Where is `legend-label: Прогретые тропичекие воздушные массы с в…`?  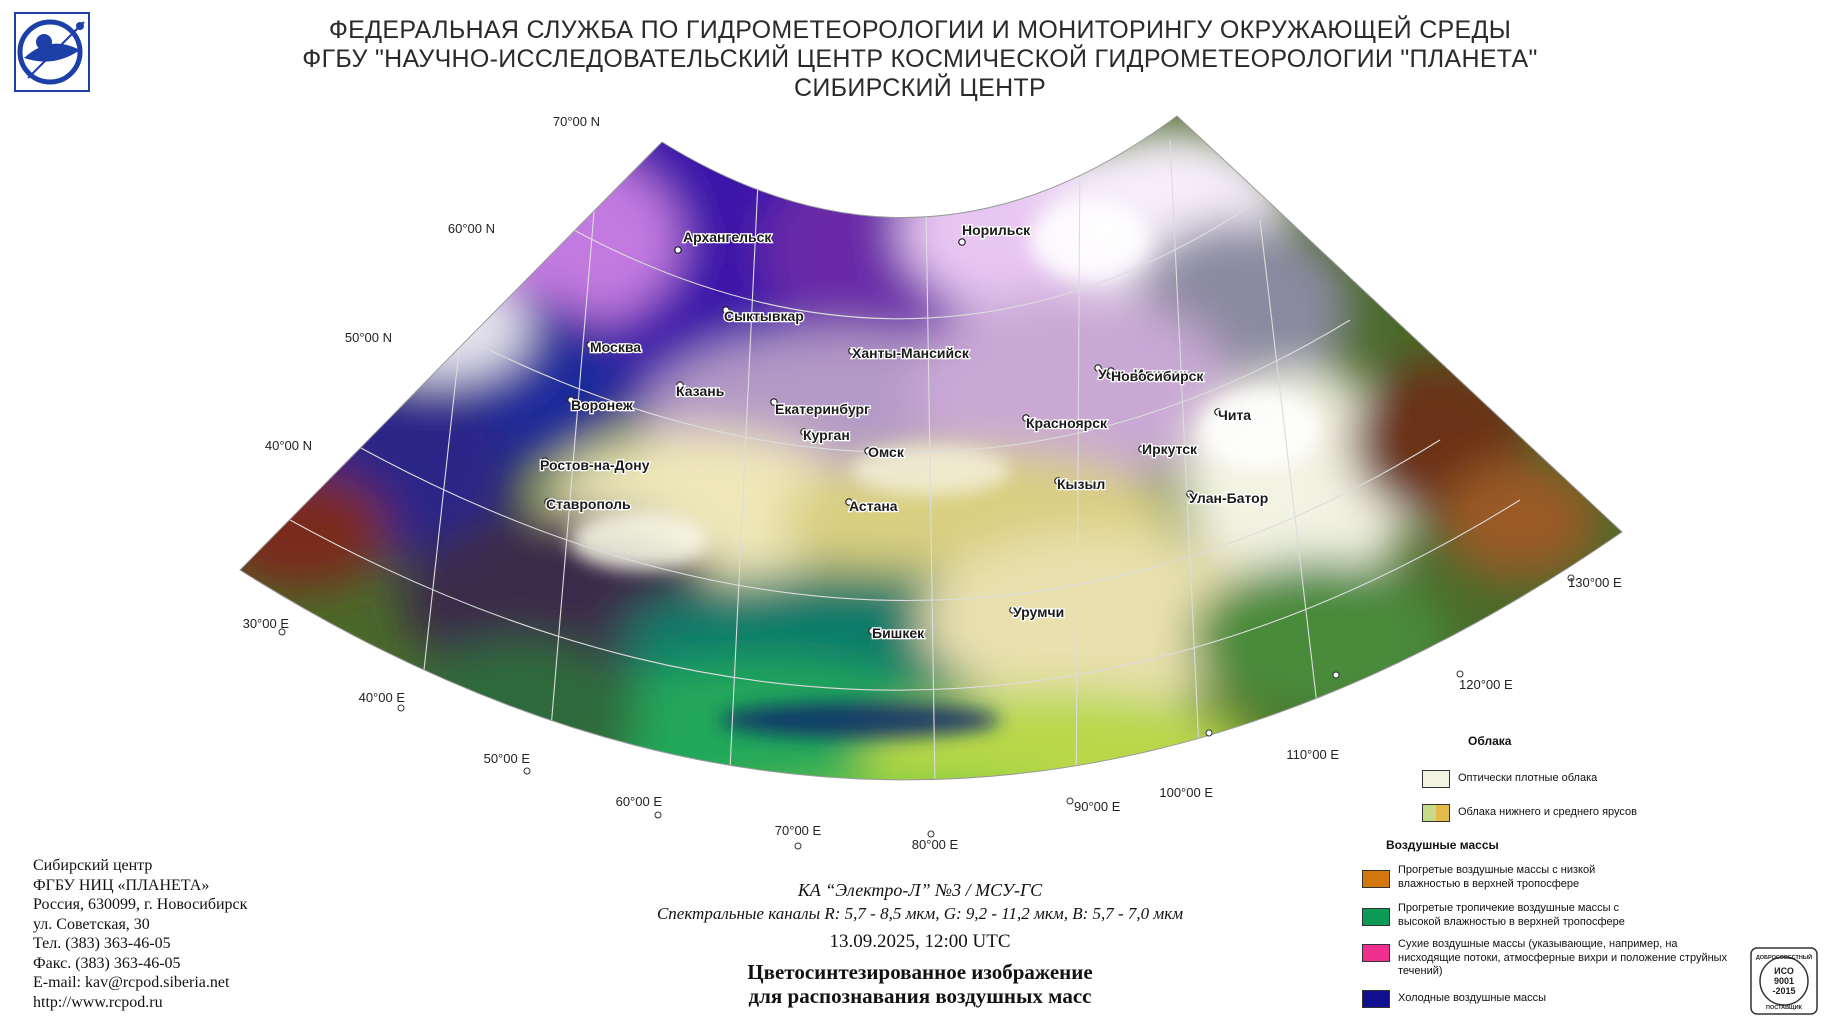
legend-label: Прогретые тропичекие воздушные массы с в… is located at coordinates (1511, 915).